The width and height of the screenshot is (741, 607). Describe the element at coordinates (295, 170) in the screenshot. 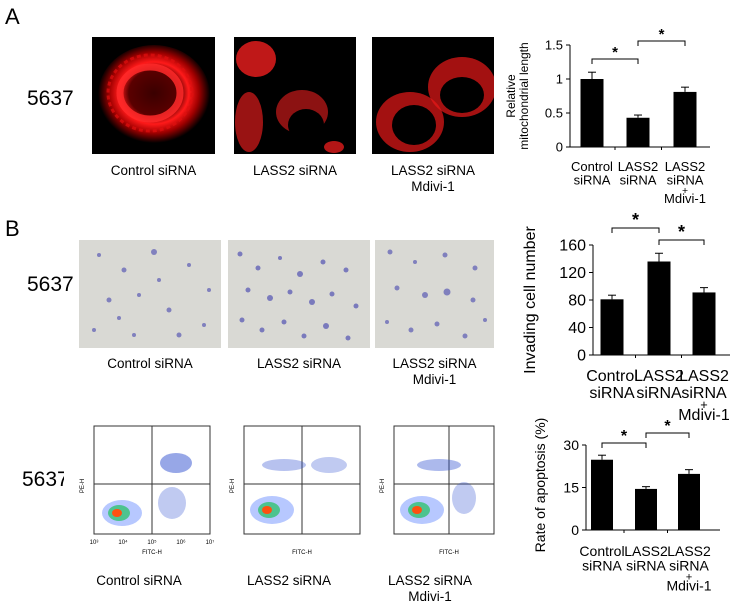

I see `caption-a-lass2: LASS2 siRNA` at that location.